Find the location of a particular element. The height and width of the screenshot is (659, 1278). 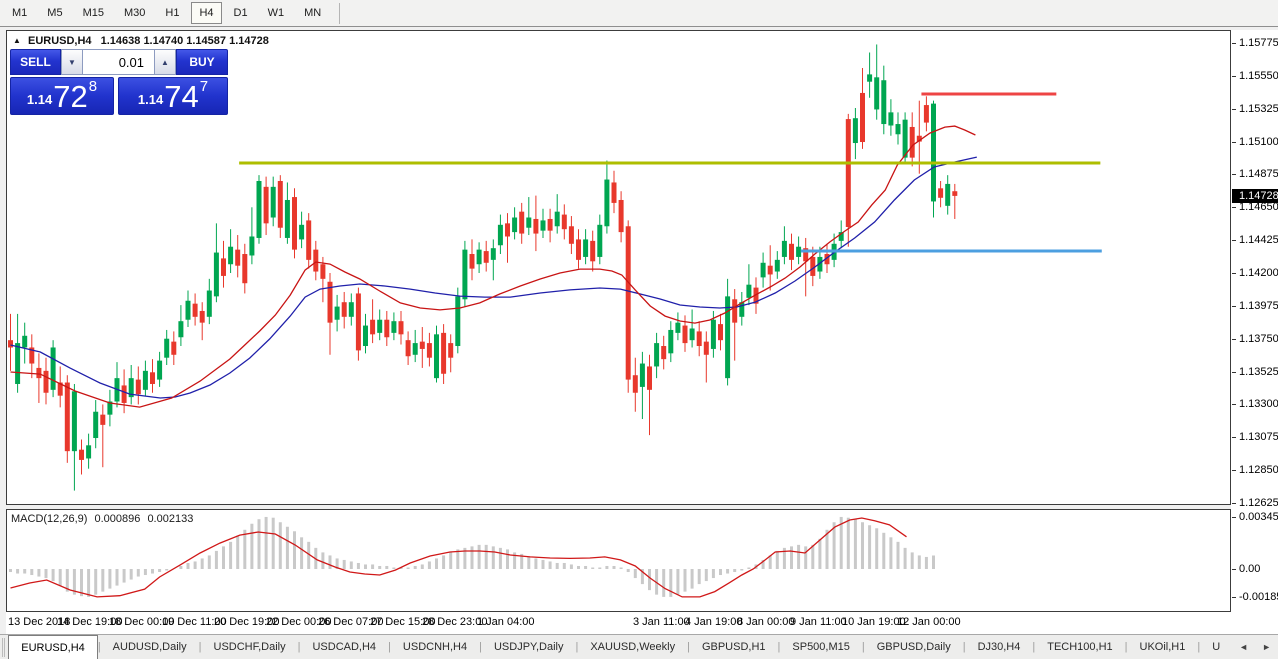

timeframe-button-m5: M5 is located at coordinates (55, 13).